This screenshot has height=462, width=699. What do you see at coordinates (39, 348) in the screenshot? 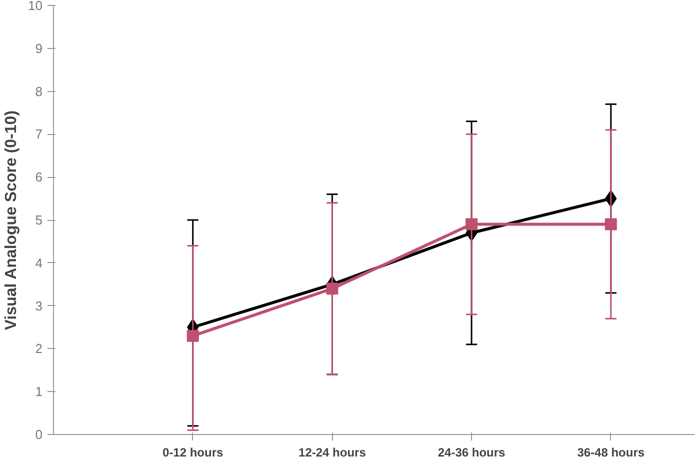
I see `y-tick-label: 2` at bounding box center [39, 348].